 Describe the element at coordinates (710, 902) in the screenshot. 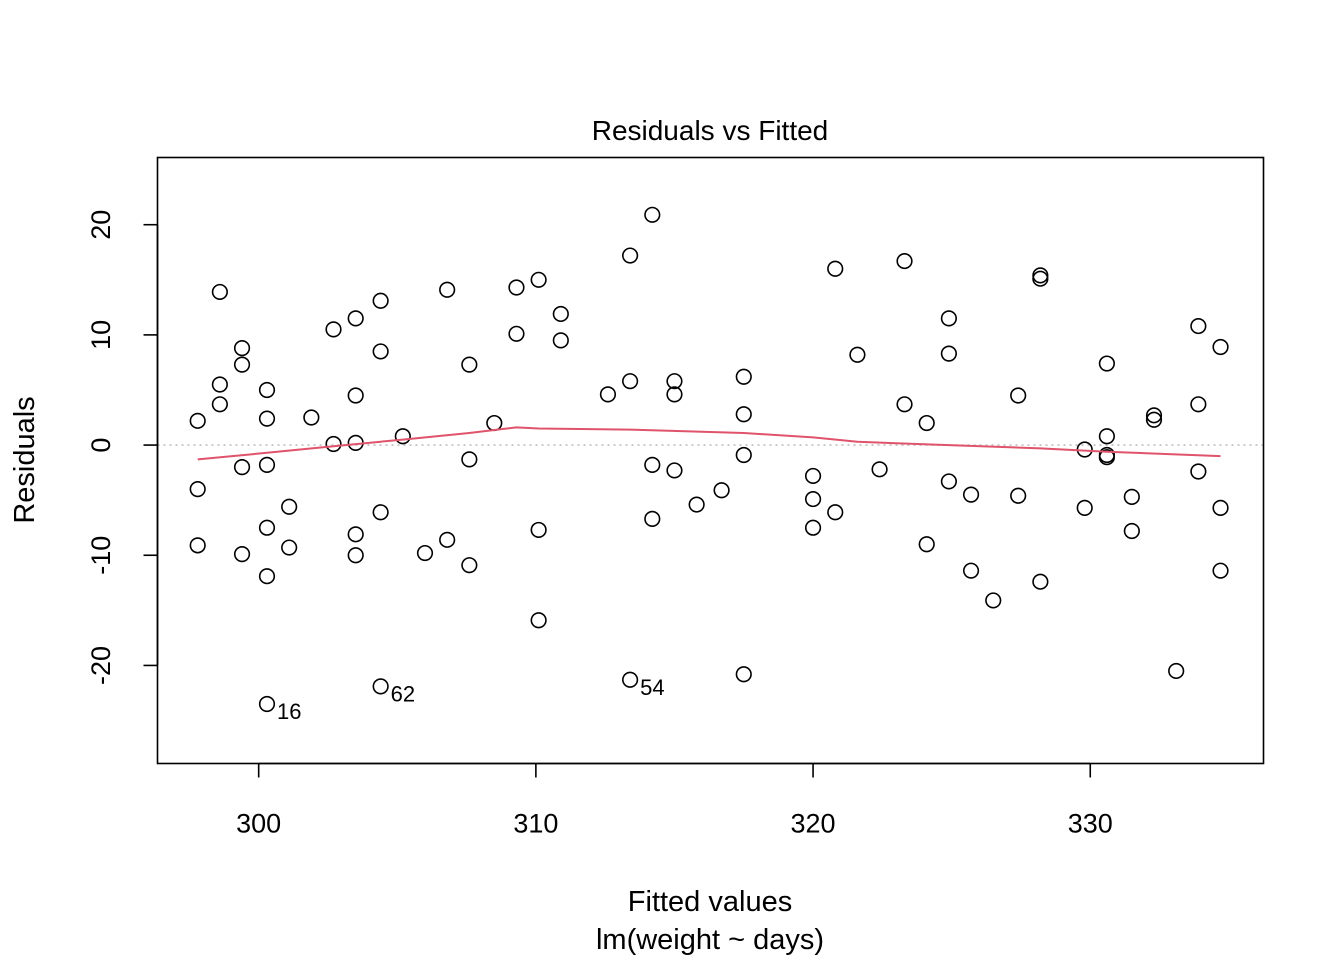

I see `x-axis-label: Fitted values` at that location.